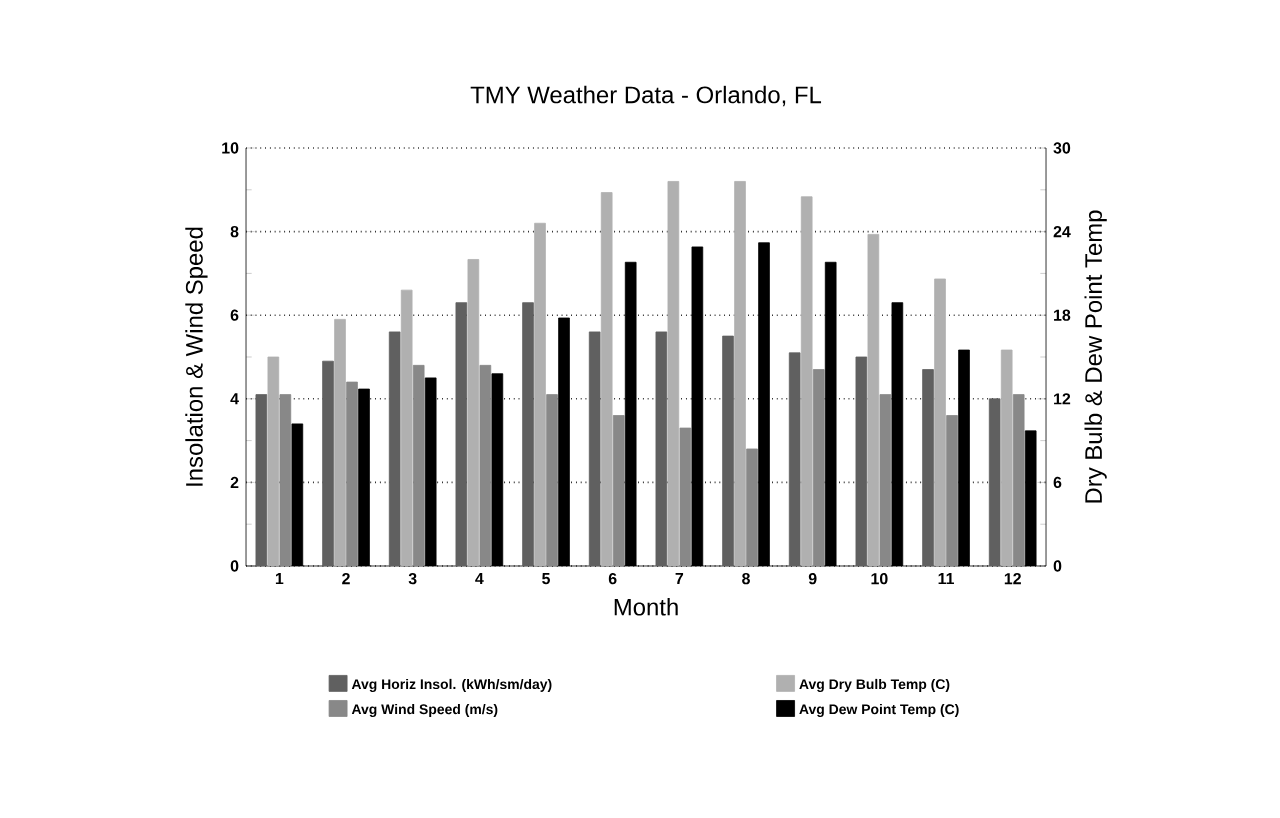 The width and height of the screenshot is (1280, 818). I want to click on x-axis-title: Month, so click(646, 607).